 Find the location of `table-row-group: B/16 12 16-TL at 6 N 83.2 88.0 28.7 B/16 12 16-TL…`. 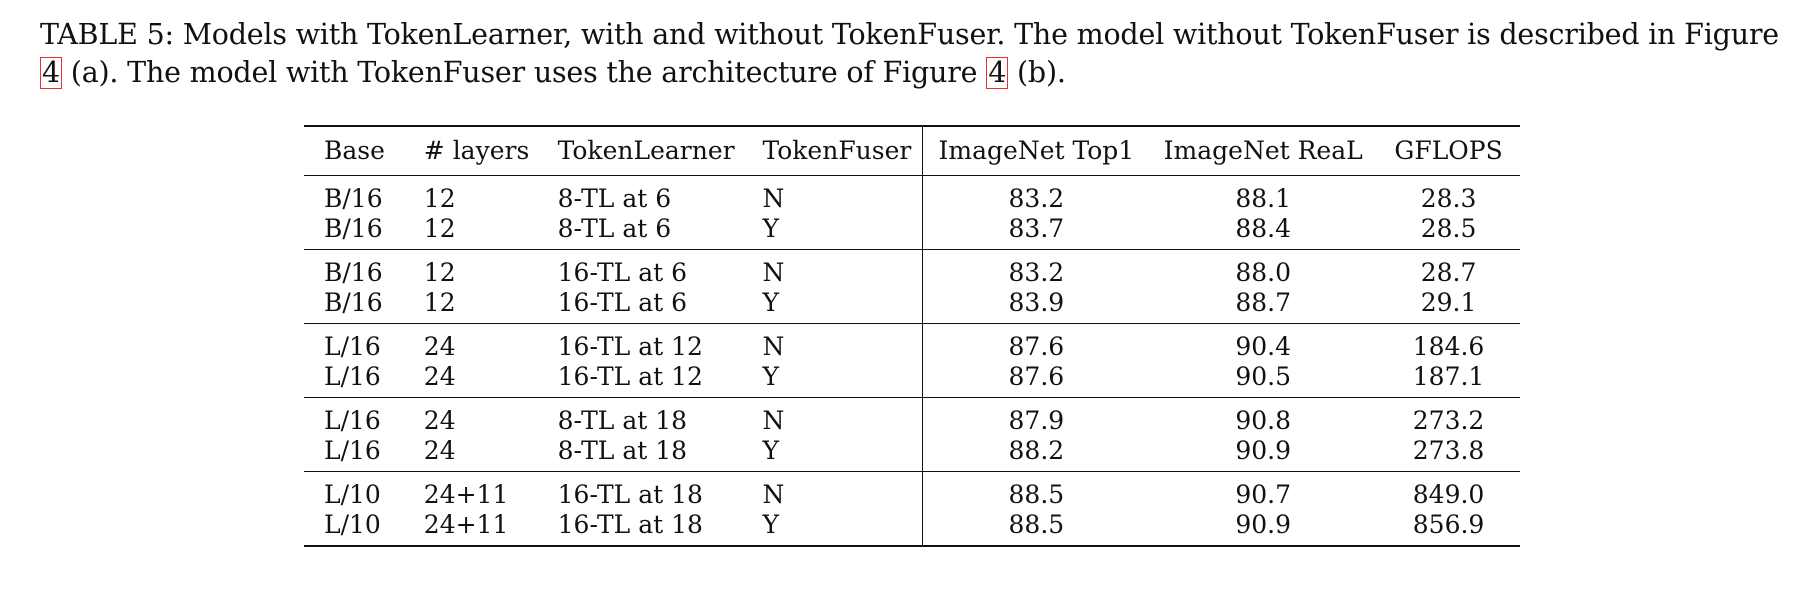

table-row-group: B/16 12 16-TL at 6 N 83.2 88.0 28.7 B/16 12 16-TL… is located at coordinates (912, 286).